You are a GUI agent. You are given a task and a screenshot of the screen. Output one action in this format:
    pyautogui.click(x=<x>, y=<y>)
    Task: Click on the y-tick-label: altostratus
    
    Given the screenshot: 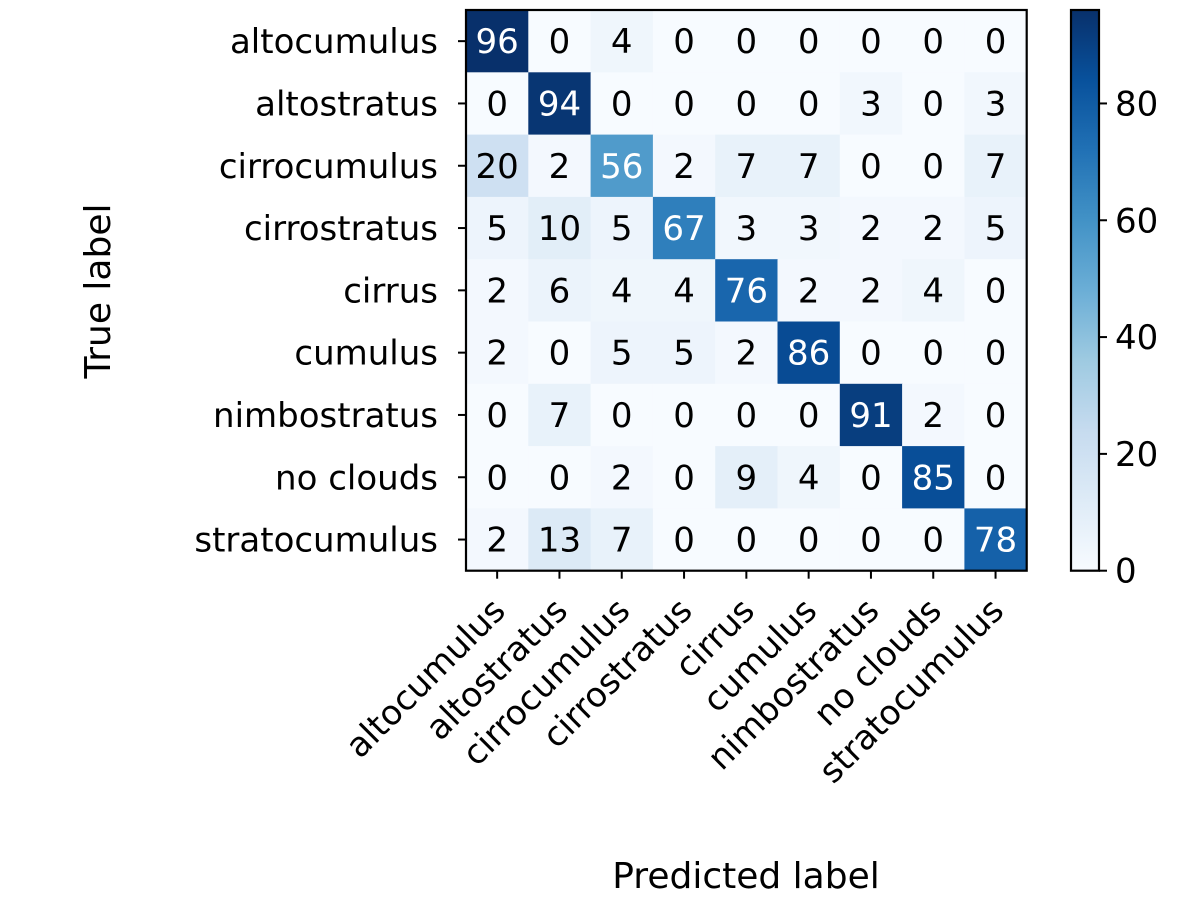 What is the action you would take?
    pyautogui.click(x=346, y=104)
    